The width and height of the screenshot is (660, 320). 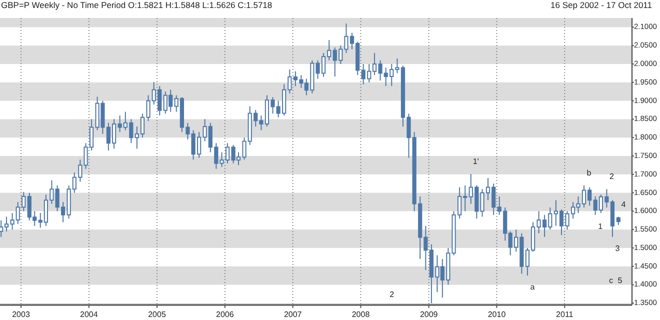 I want to click on x-tick-label: 2003, so click(x=21, y=314).